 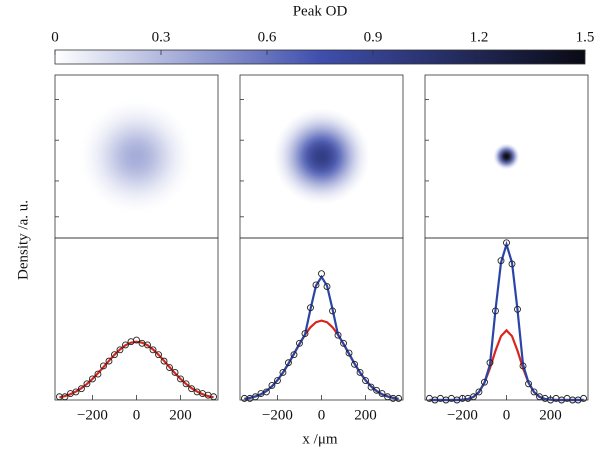 What do you see at coordinates (373, 37) in the screenshot?
I see `colorbar-tick-label: 0.9` at bounding box center [373, 37].